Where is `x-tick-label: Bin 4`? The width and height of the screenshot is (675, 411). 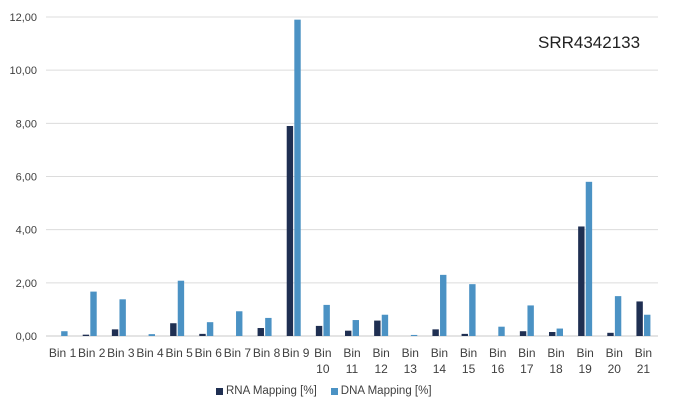
x-tick-label: Bin 4 is located at coordinates (150, 353).